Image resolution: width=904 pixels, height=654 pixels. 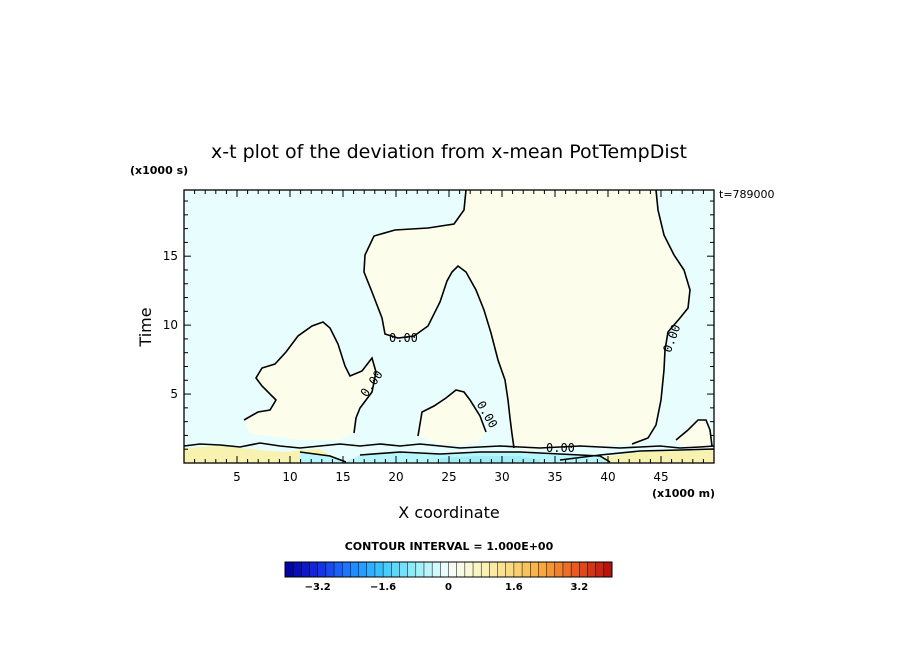 What do you see at coordinates (514, 587) in the screenshot?
I see `colorbar-tick-label: 1.6` at bounding box center [514, 587].